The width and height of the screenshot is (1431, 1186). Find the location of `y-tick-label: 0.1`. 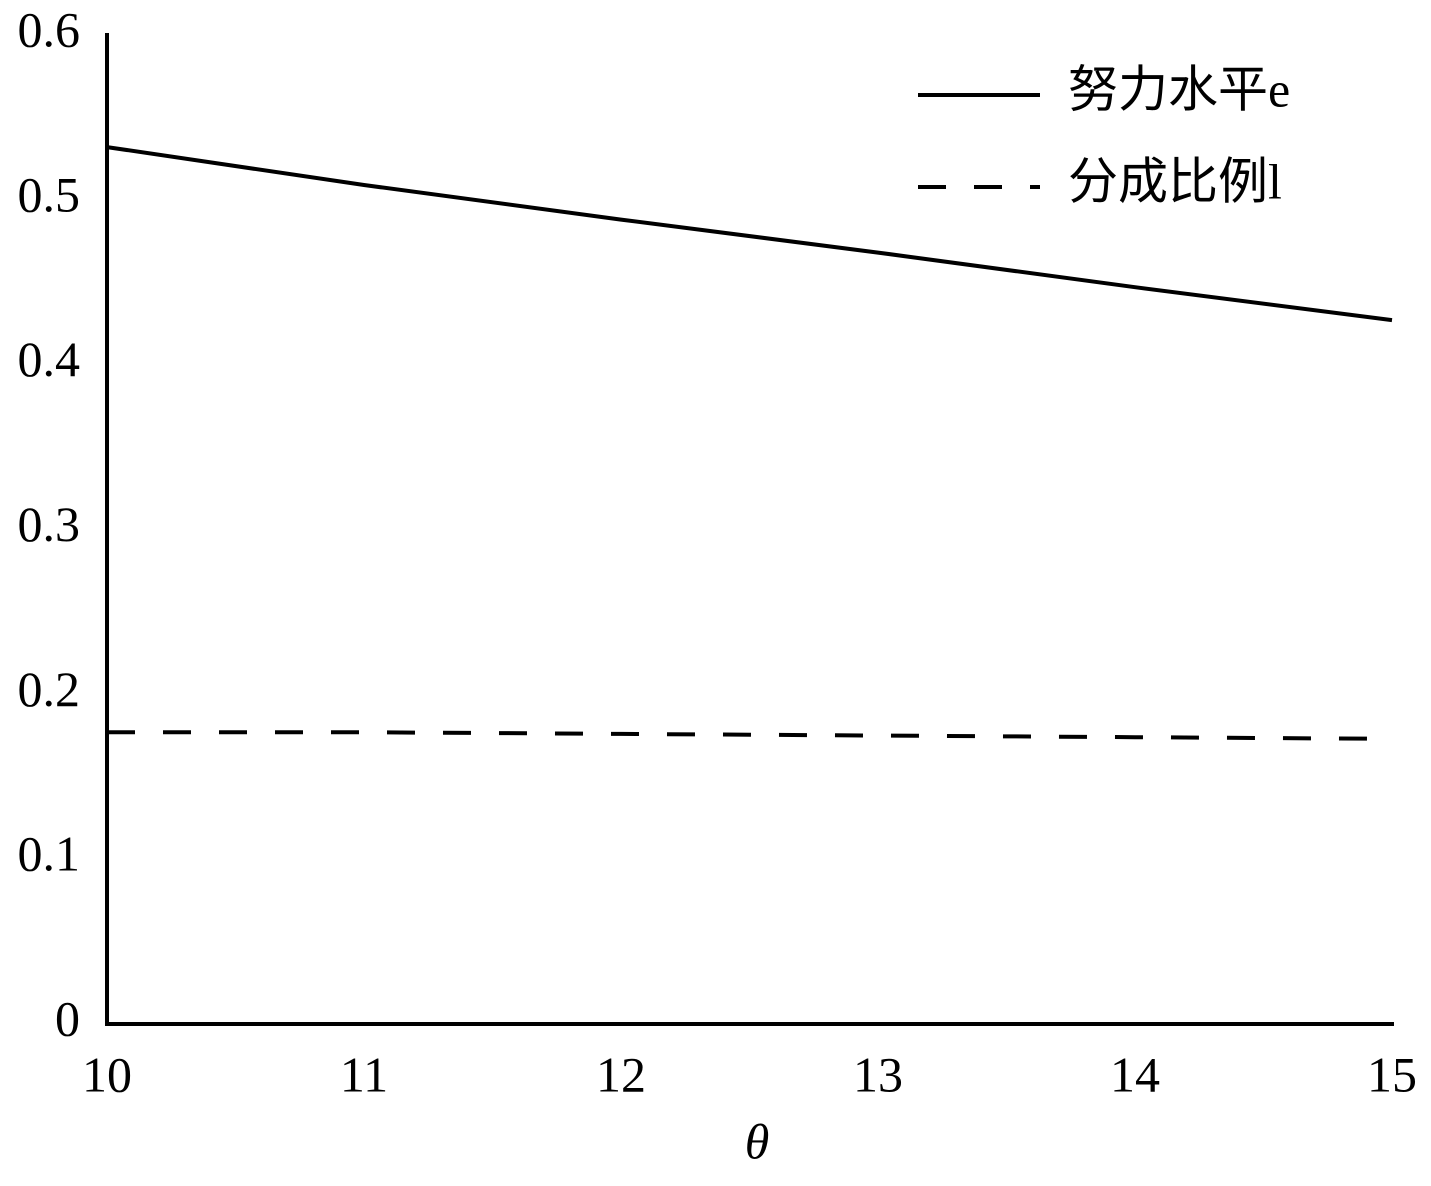

y-tick-label: 0.1 is located at coordinates (49, 854).